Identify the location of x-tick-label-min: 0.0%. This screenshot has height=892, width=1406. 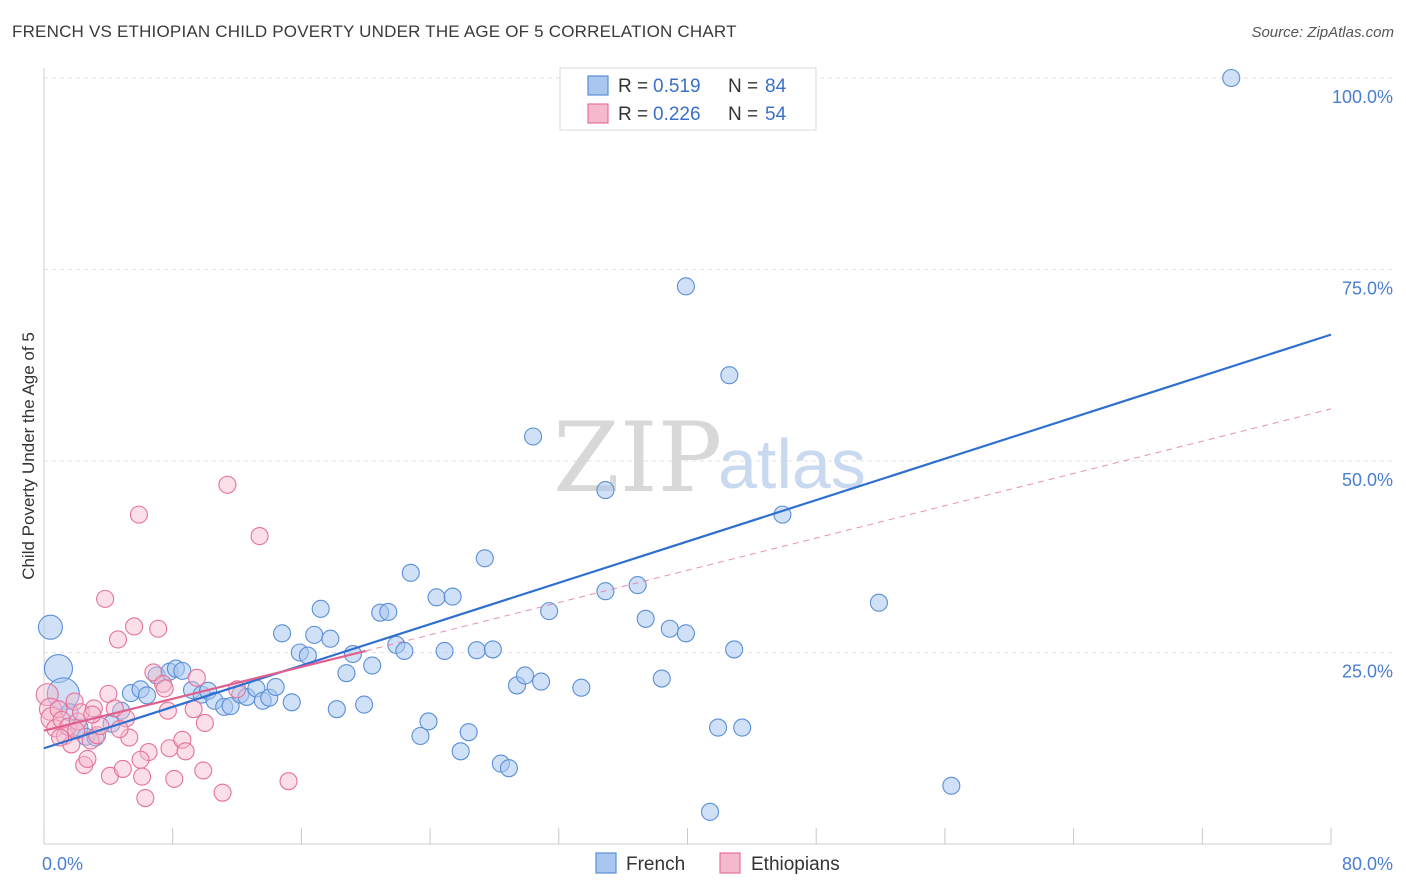
(62, 864).